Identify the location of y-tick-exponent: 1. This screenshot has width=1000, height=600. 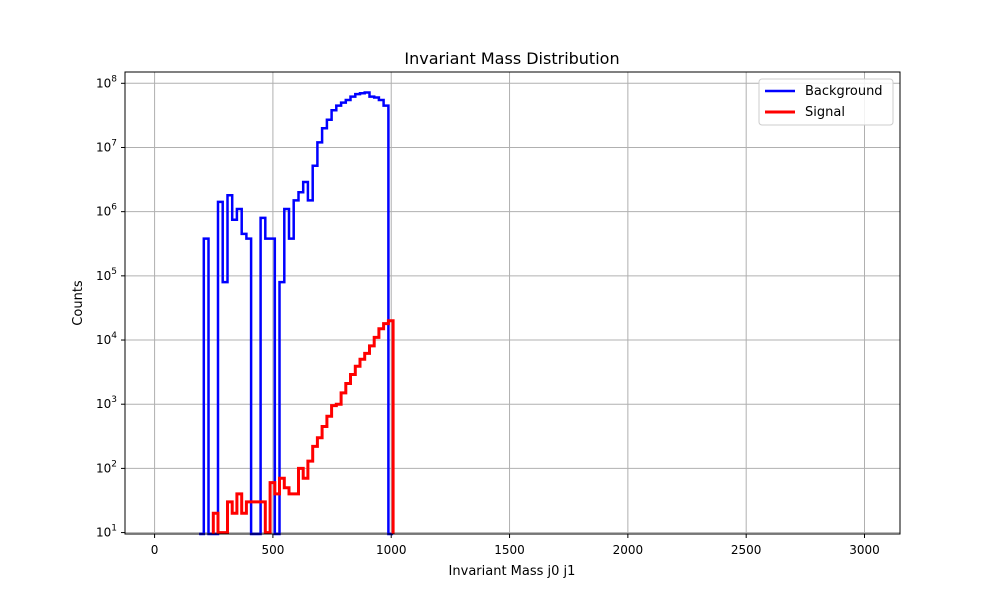
(114, 529).